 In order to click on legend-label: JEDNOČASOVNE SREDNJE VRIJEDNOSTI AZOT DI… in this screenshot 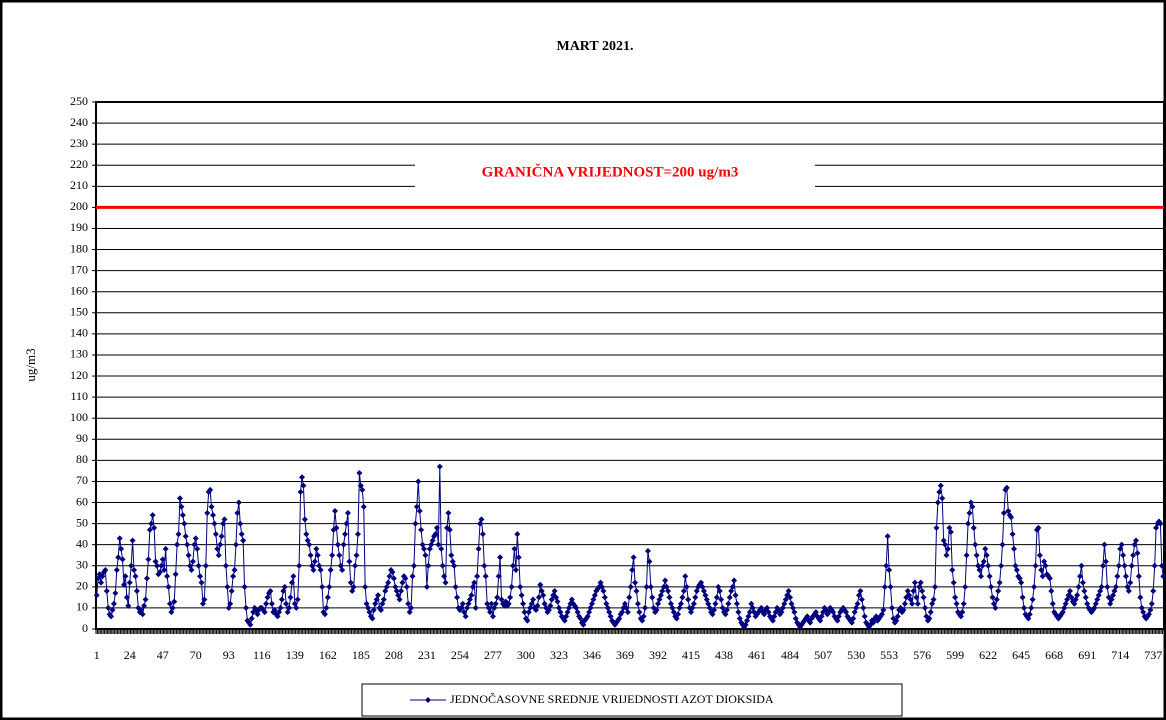, I will do `click(612, 699)`.